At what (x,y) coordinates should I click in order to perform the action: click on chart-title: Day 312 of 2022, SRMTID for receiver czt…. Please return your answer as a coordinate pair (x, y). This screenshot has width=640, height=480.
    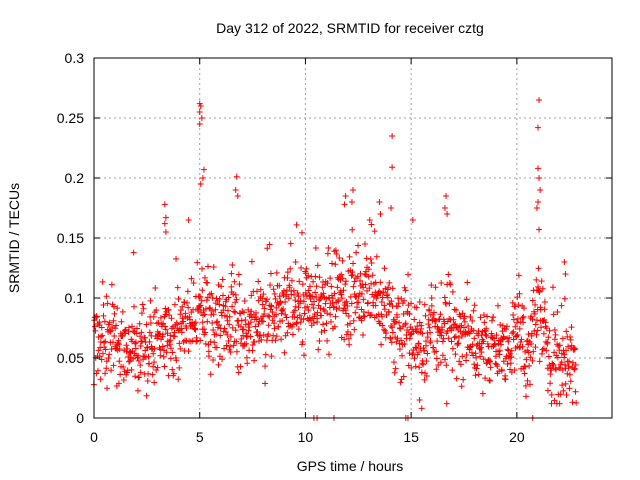
    Looking at the image, I should click on (350, 28).